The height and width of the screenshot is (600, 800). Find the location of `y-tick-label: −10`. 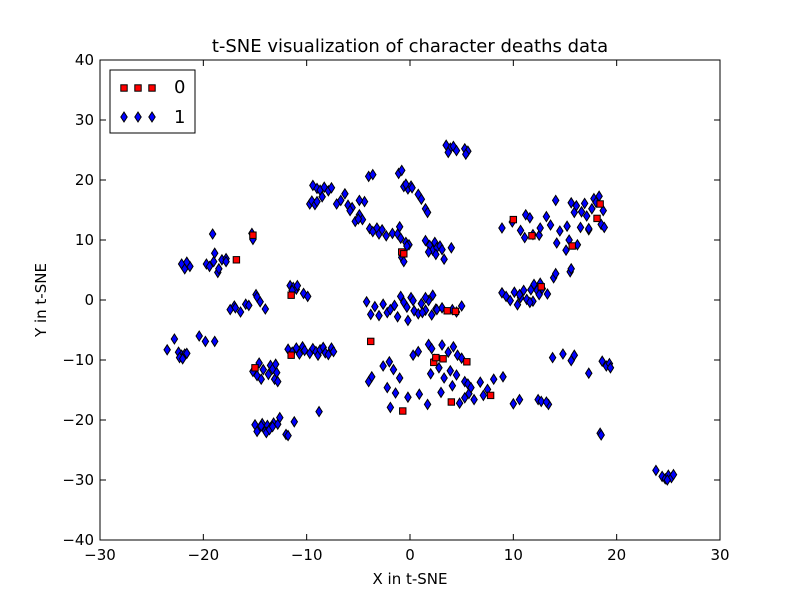

y-tick-label: −10 is located at coordinates (78, 360).